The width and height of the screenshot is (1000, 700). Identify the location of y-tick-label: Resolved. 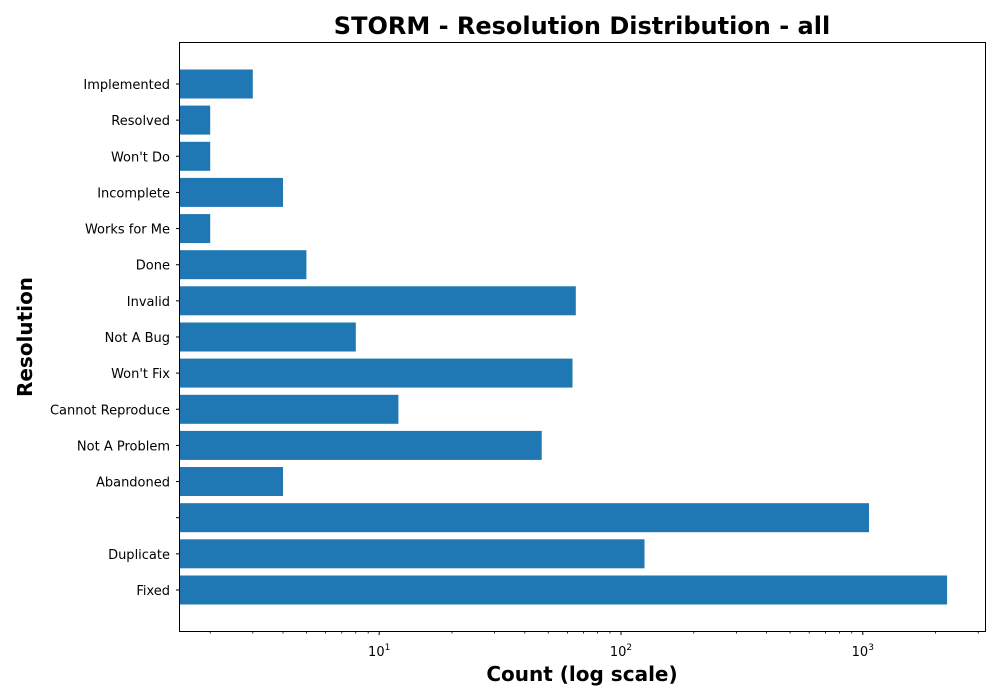
(140, 121).